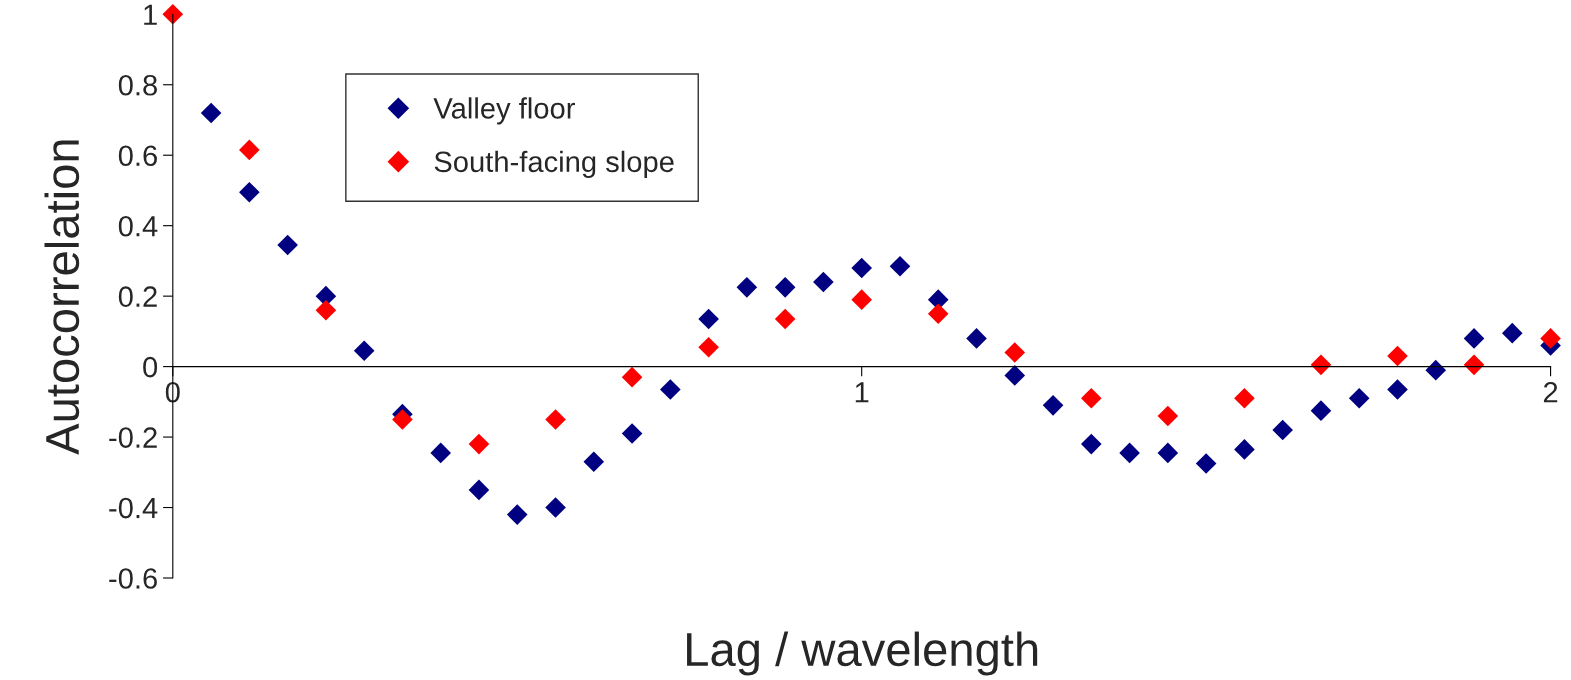  Describe the element at coordinates (862, 392) in the screenshot. I see `x-tick-label: 1` at that location.